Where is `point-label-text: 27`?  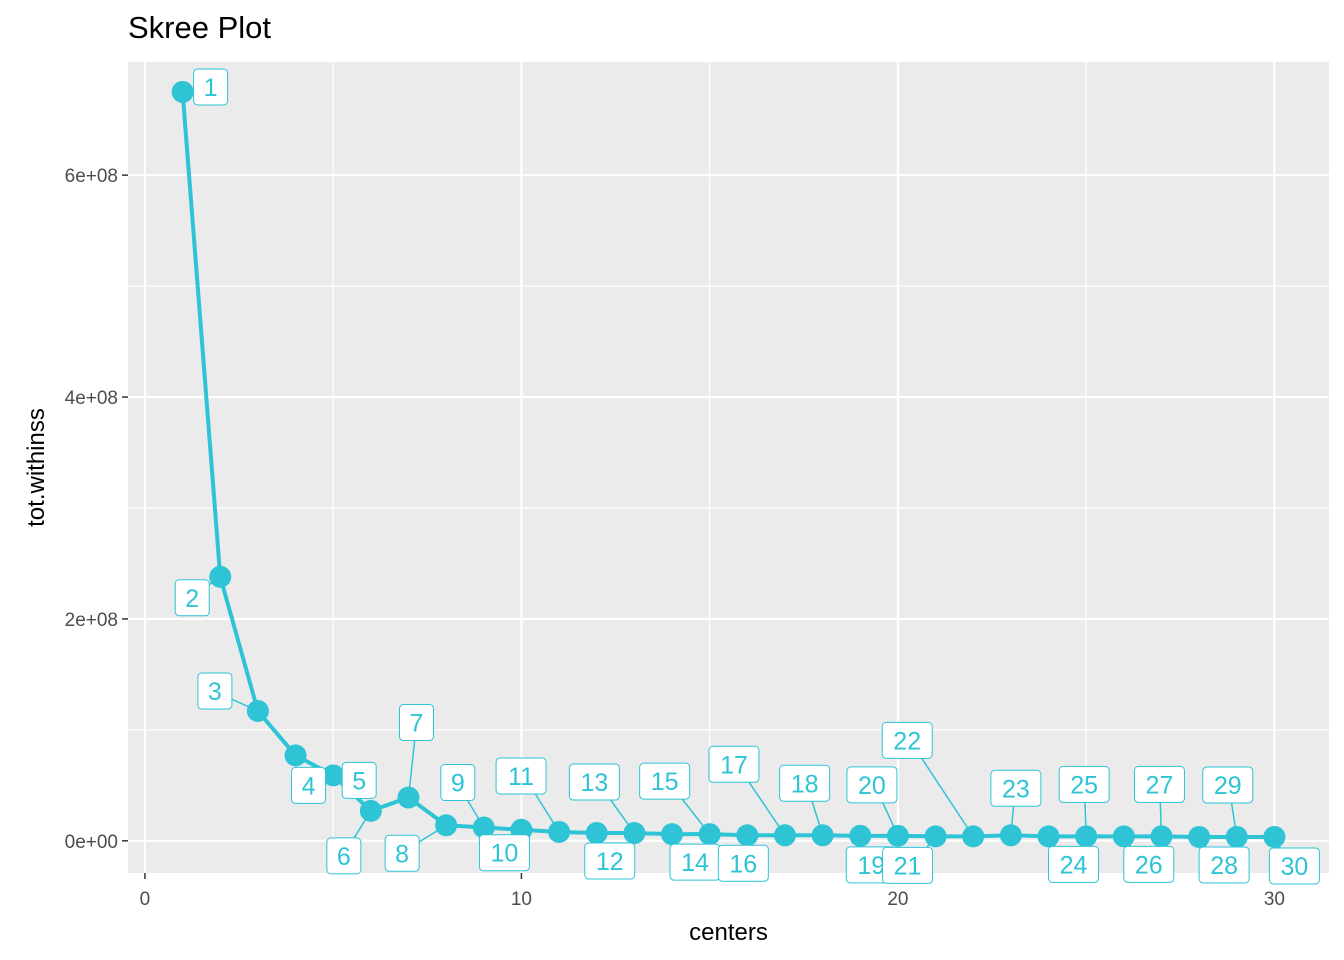 point-label-text: 27 is located at coordinates (1160, 785).